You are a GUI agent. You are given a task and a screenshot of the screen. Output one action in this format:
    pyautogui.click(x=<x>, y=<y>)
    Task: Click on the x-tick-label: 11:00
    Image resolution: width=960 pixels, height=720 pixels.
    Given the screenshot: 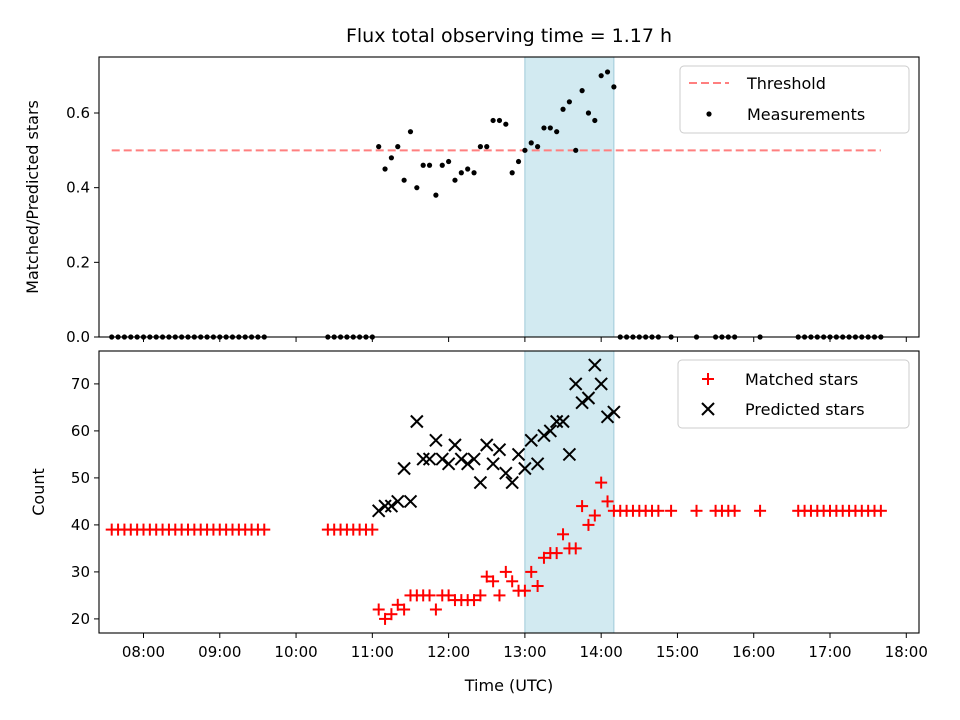 What is the action you would take?
    pyautogui.click(x=372, y=652)
    